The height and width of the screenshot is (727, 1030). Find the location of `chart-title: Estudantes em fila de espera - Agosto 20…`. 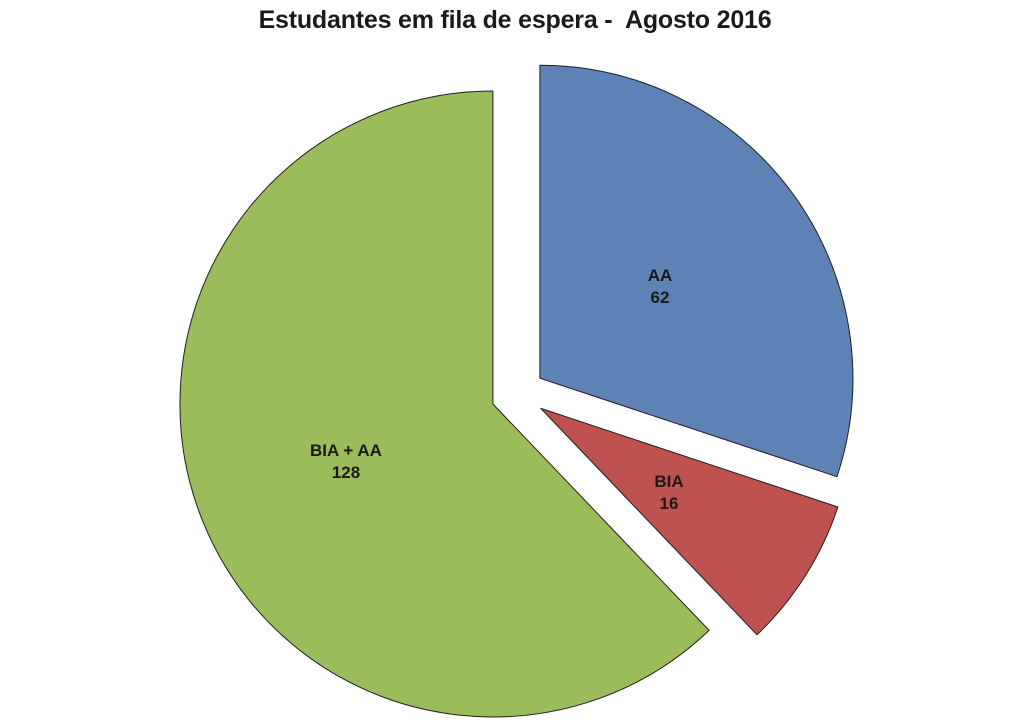

chart-title: Estudantes em fila de espera - Agosto 20… is located at coordinates (515, 20).